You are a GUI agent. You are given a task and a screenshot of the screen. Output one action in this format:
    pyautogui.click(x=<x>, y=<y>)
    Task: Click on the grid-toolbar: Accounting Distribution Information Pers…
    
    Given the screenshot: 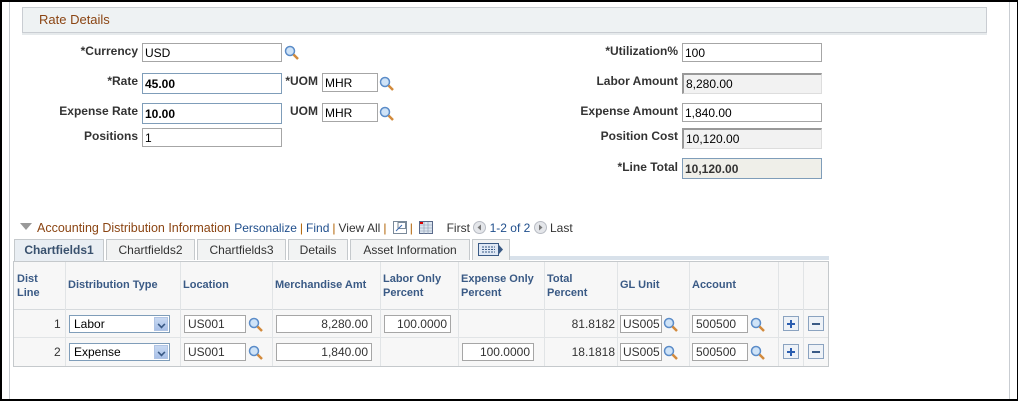 What is the action you would take?
    pyautogui.click(x=296, y=228)
    